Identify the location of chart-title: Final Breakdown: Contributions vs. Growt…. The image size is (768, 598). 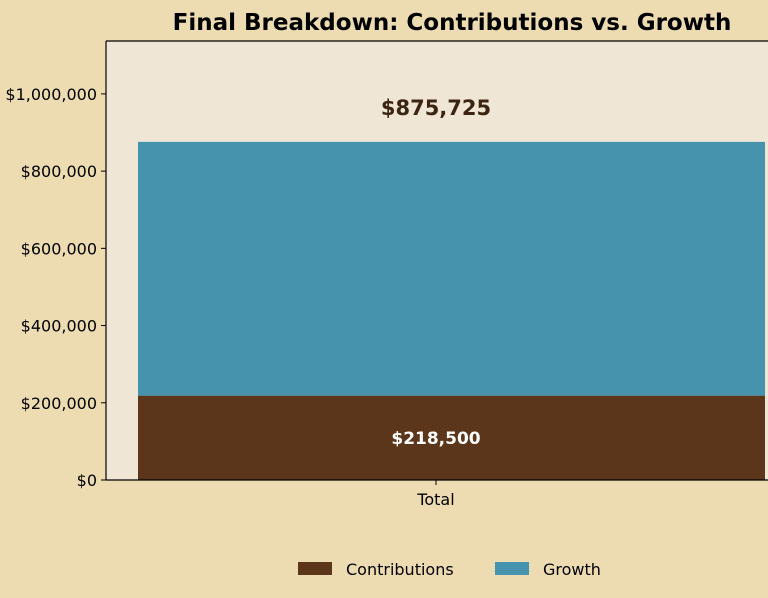
(452, 23).